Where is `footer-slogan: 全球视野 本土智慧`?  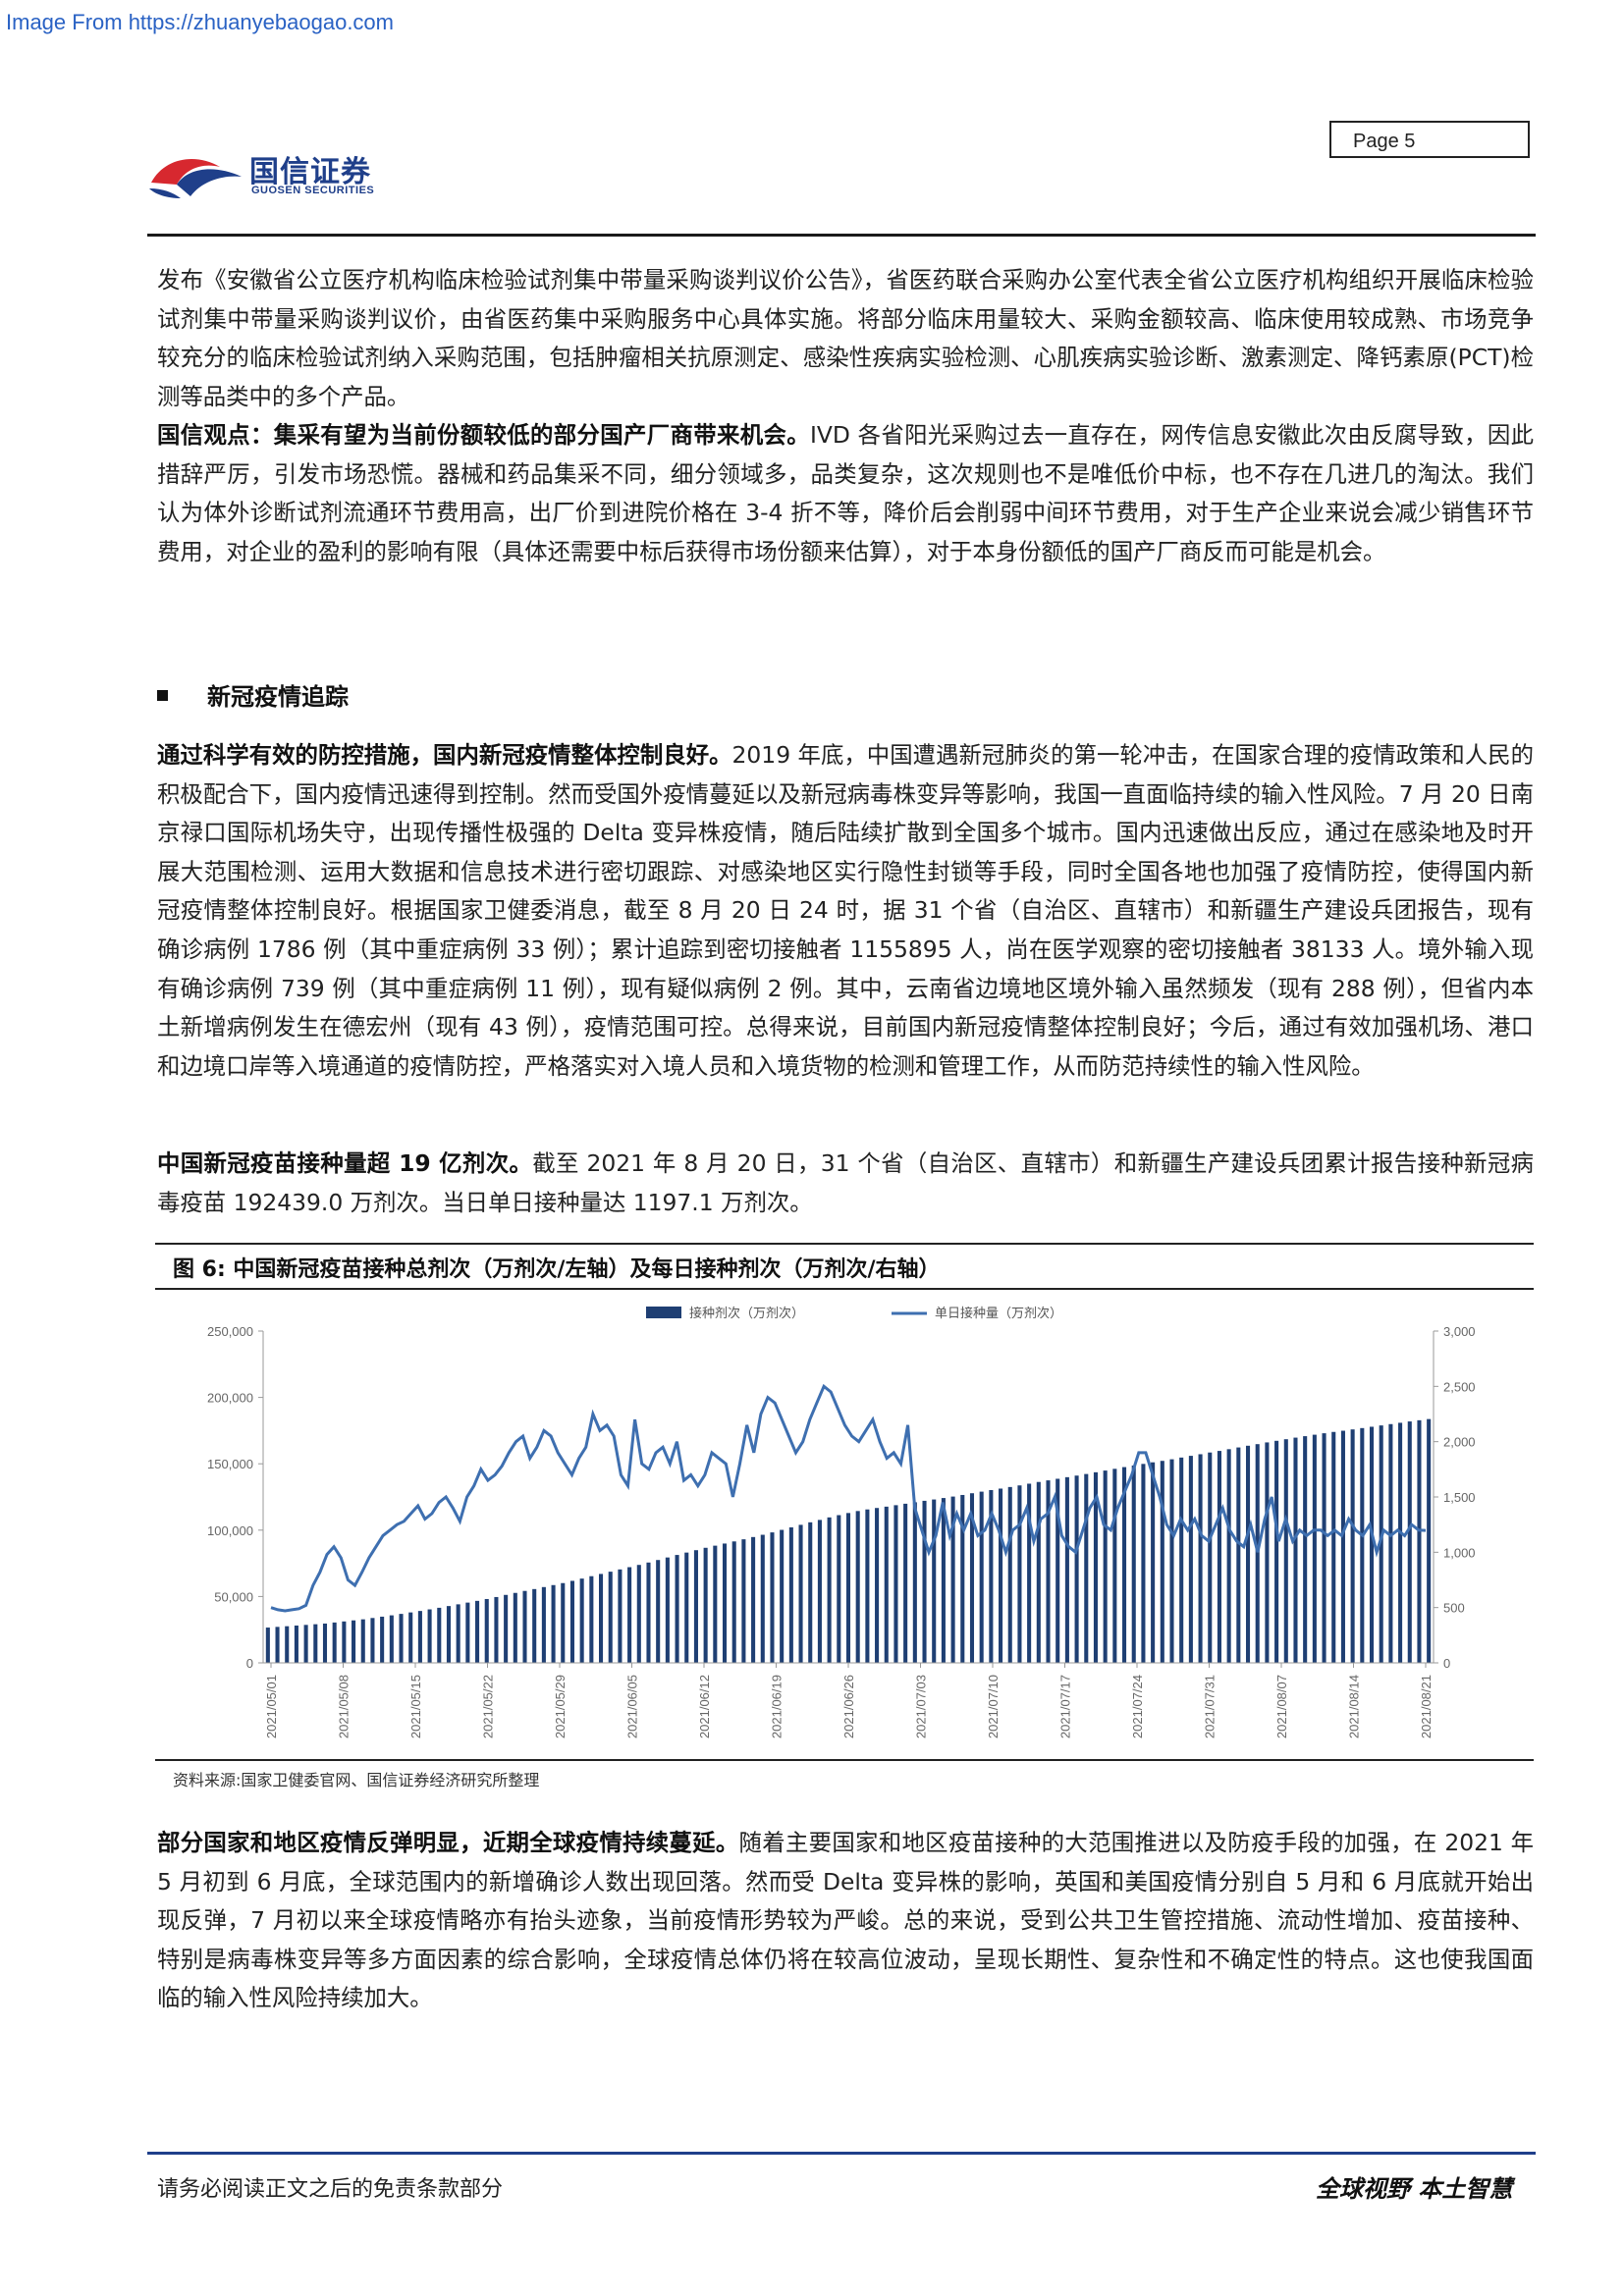
footer-slogan: 全球视野 本土智慧 is located at coordinates (1414, 2189).